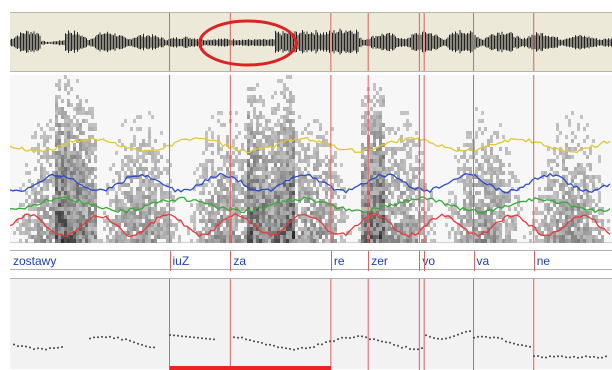  I want to click on segment-label: vo, so click(429, 261).